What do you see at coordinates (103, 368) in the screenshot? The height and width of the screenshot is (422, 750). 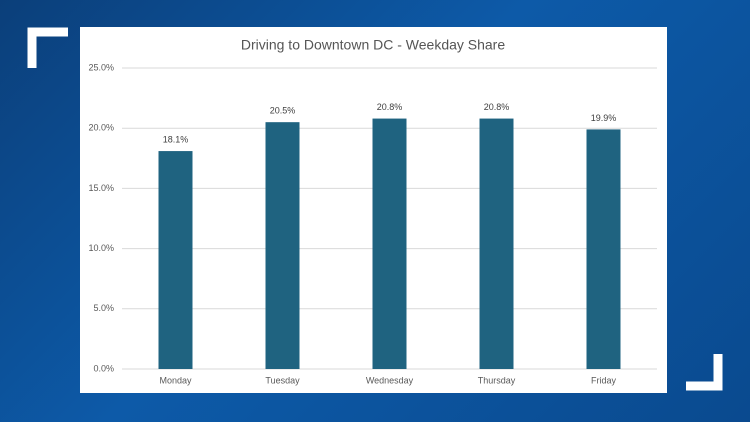 I see `y-tick-label: 0.0%` at bounding box center [103, 368].